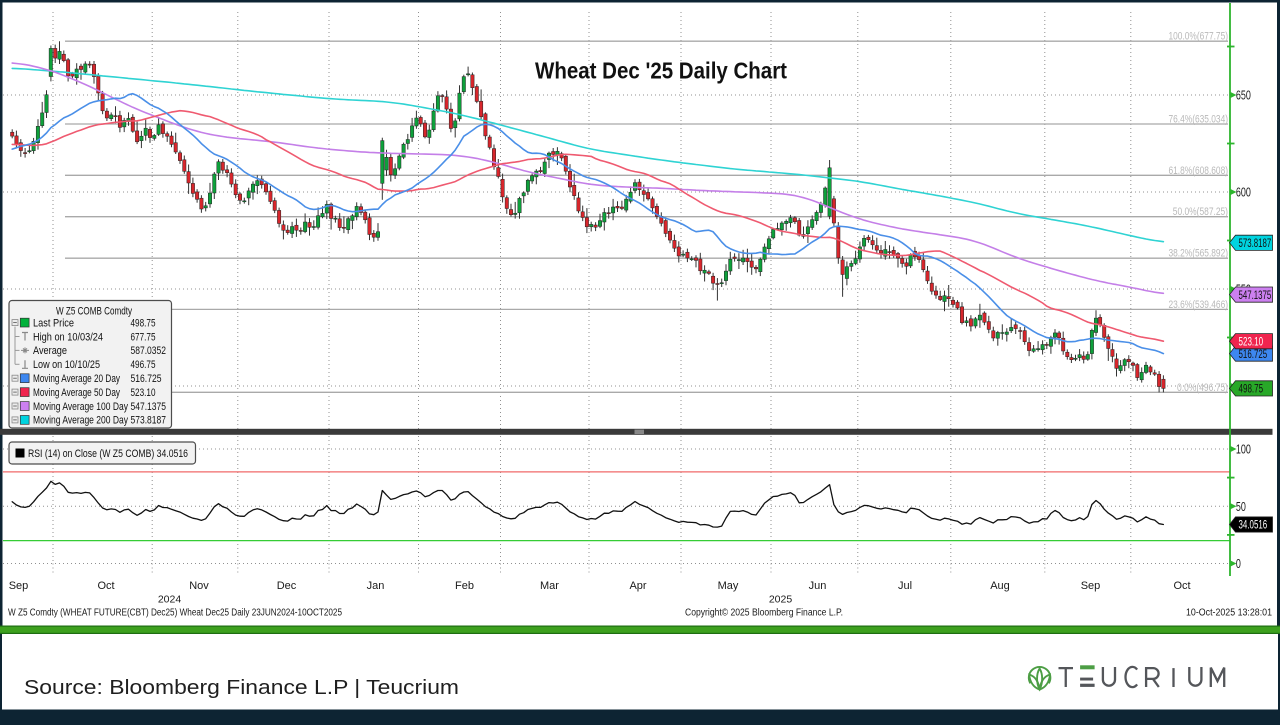 The width and height of the screenshot is (1280, 725). What do you see at coordinates (728, 586) in the screenshot?
I see `svg-text: May` at bounding box center [728, 586].